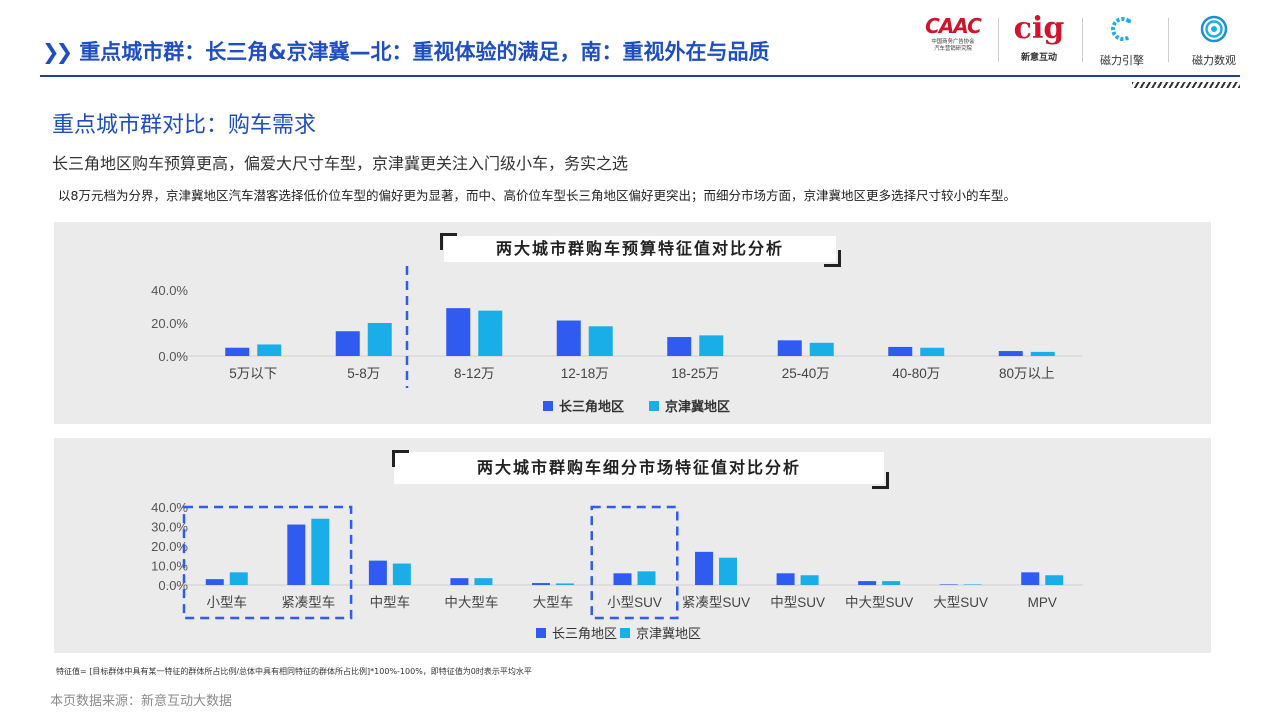  What do you see at coordinates (227, 602) in the screenshot?
I see `x-tick-label: 小型车` at bounding box center [227, 602].